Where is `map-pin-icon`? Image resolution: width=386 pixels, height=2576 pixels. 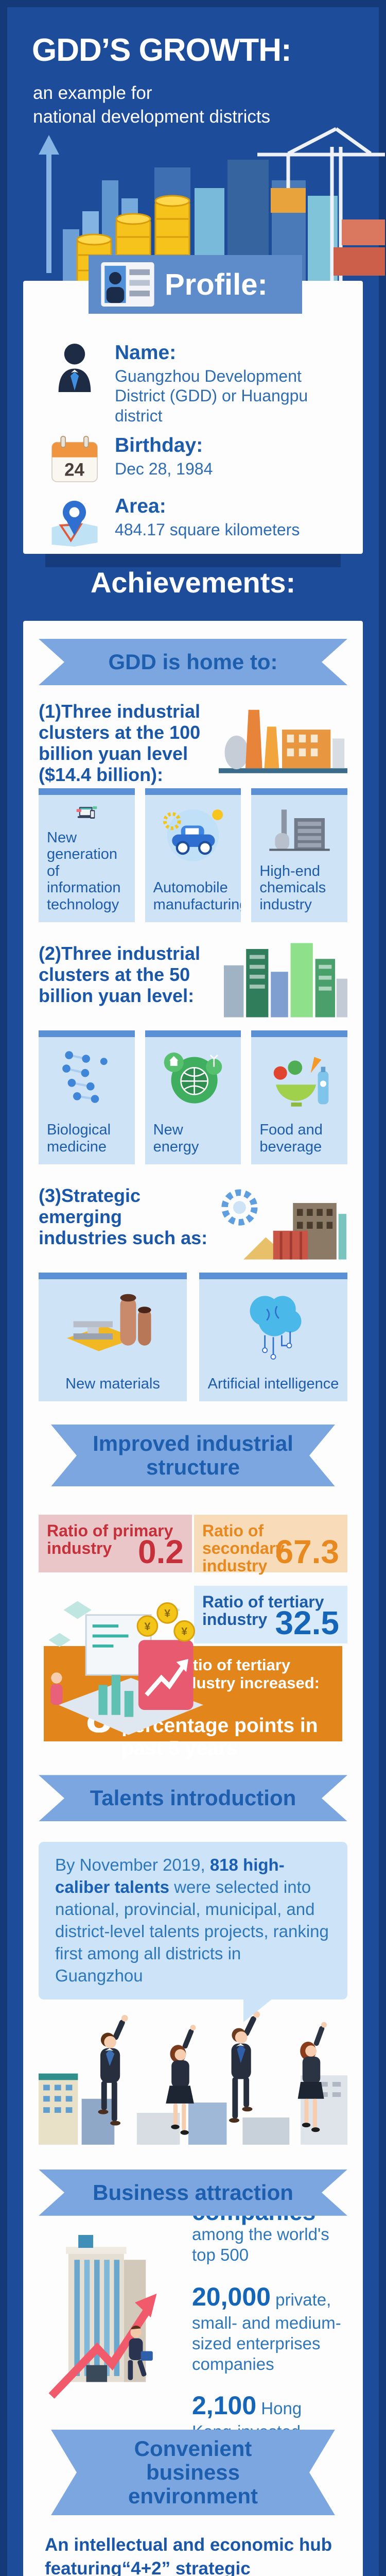 map-pin-icon is located at coordinates (74, 521).